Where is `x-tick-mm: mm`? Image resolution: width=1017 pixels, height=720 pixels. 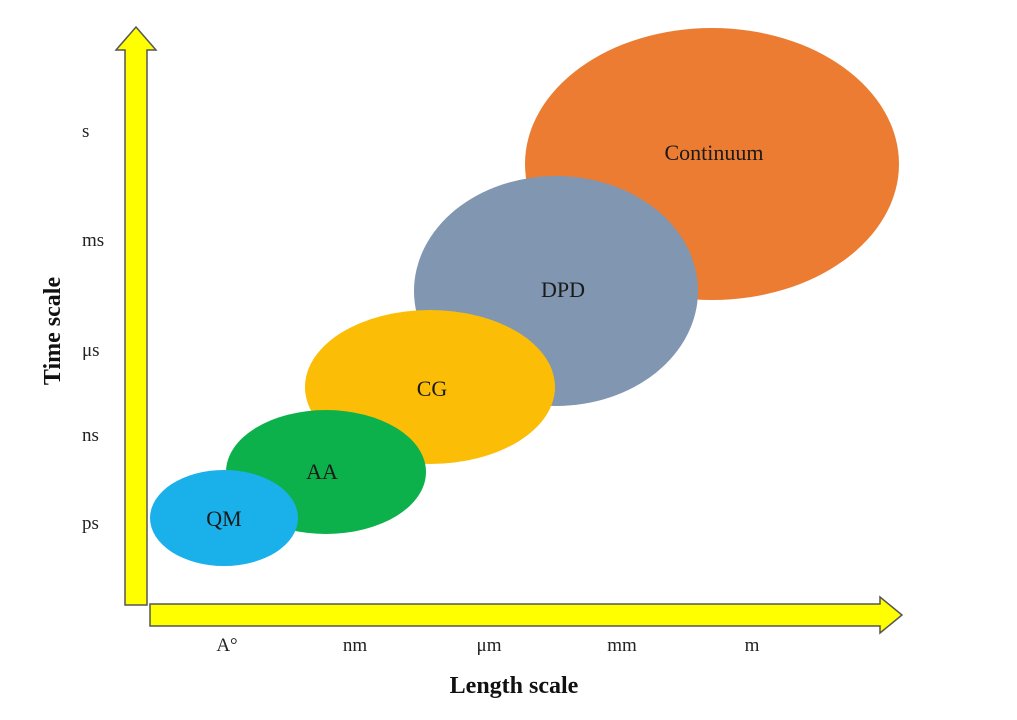 x-tick-mm: mm is located at coordinates (622, 645).